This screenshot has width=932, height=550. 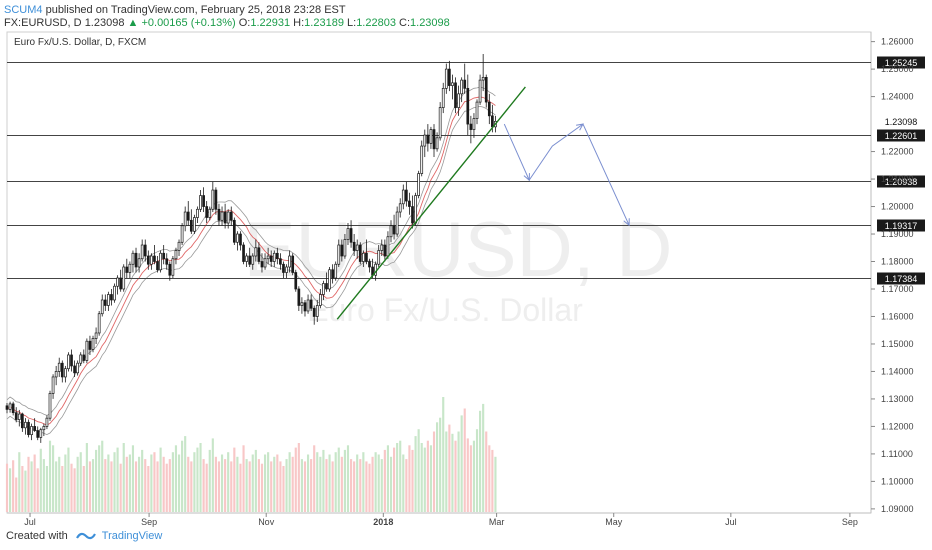 What do you see at coordinates (85, 536) in the screenshot?
I see `tradingview-logo-icon` at bounding box center [85, 536].